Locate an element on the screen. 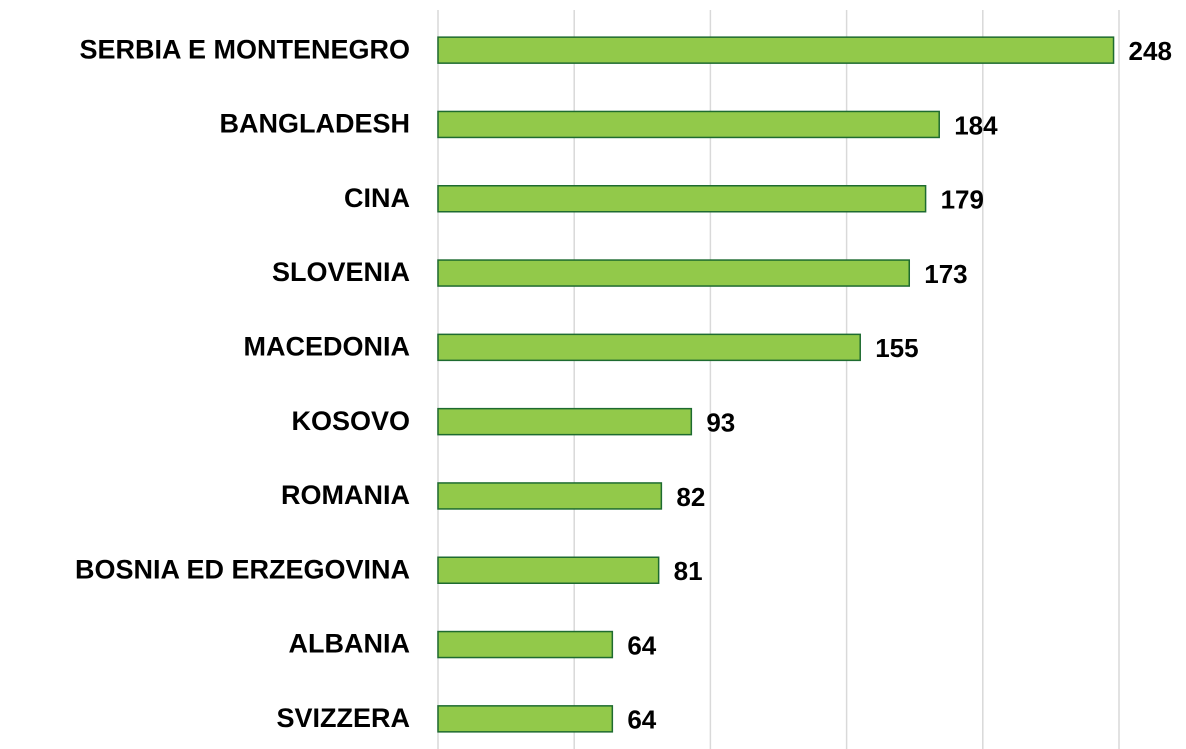 Image resolution: width=1186 pixels, height=749 pixels. y-tick-label: CINA is located at coordinates (377, 198).